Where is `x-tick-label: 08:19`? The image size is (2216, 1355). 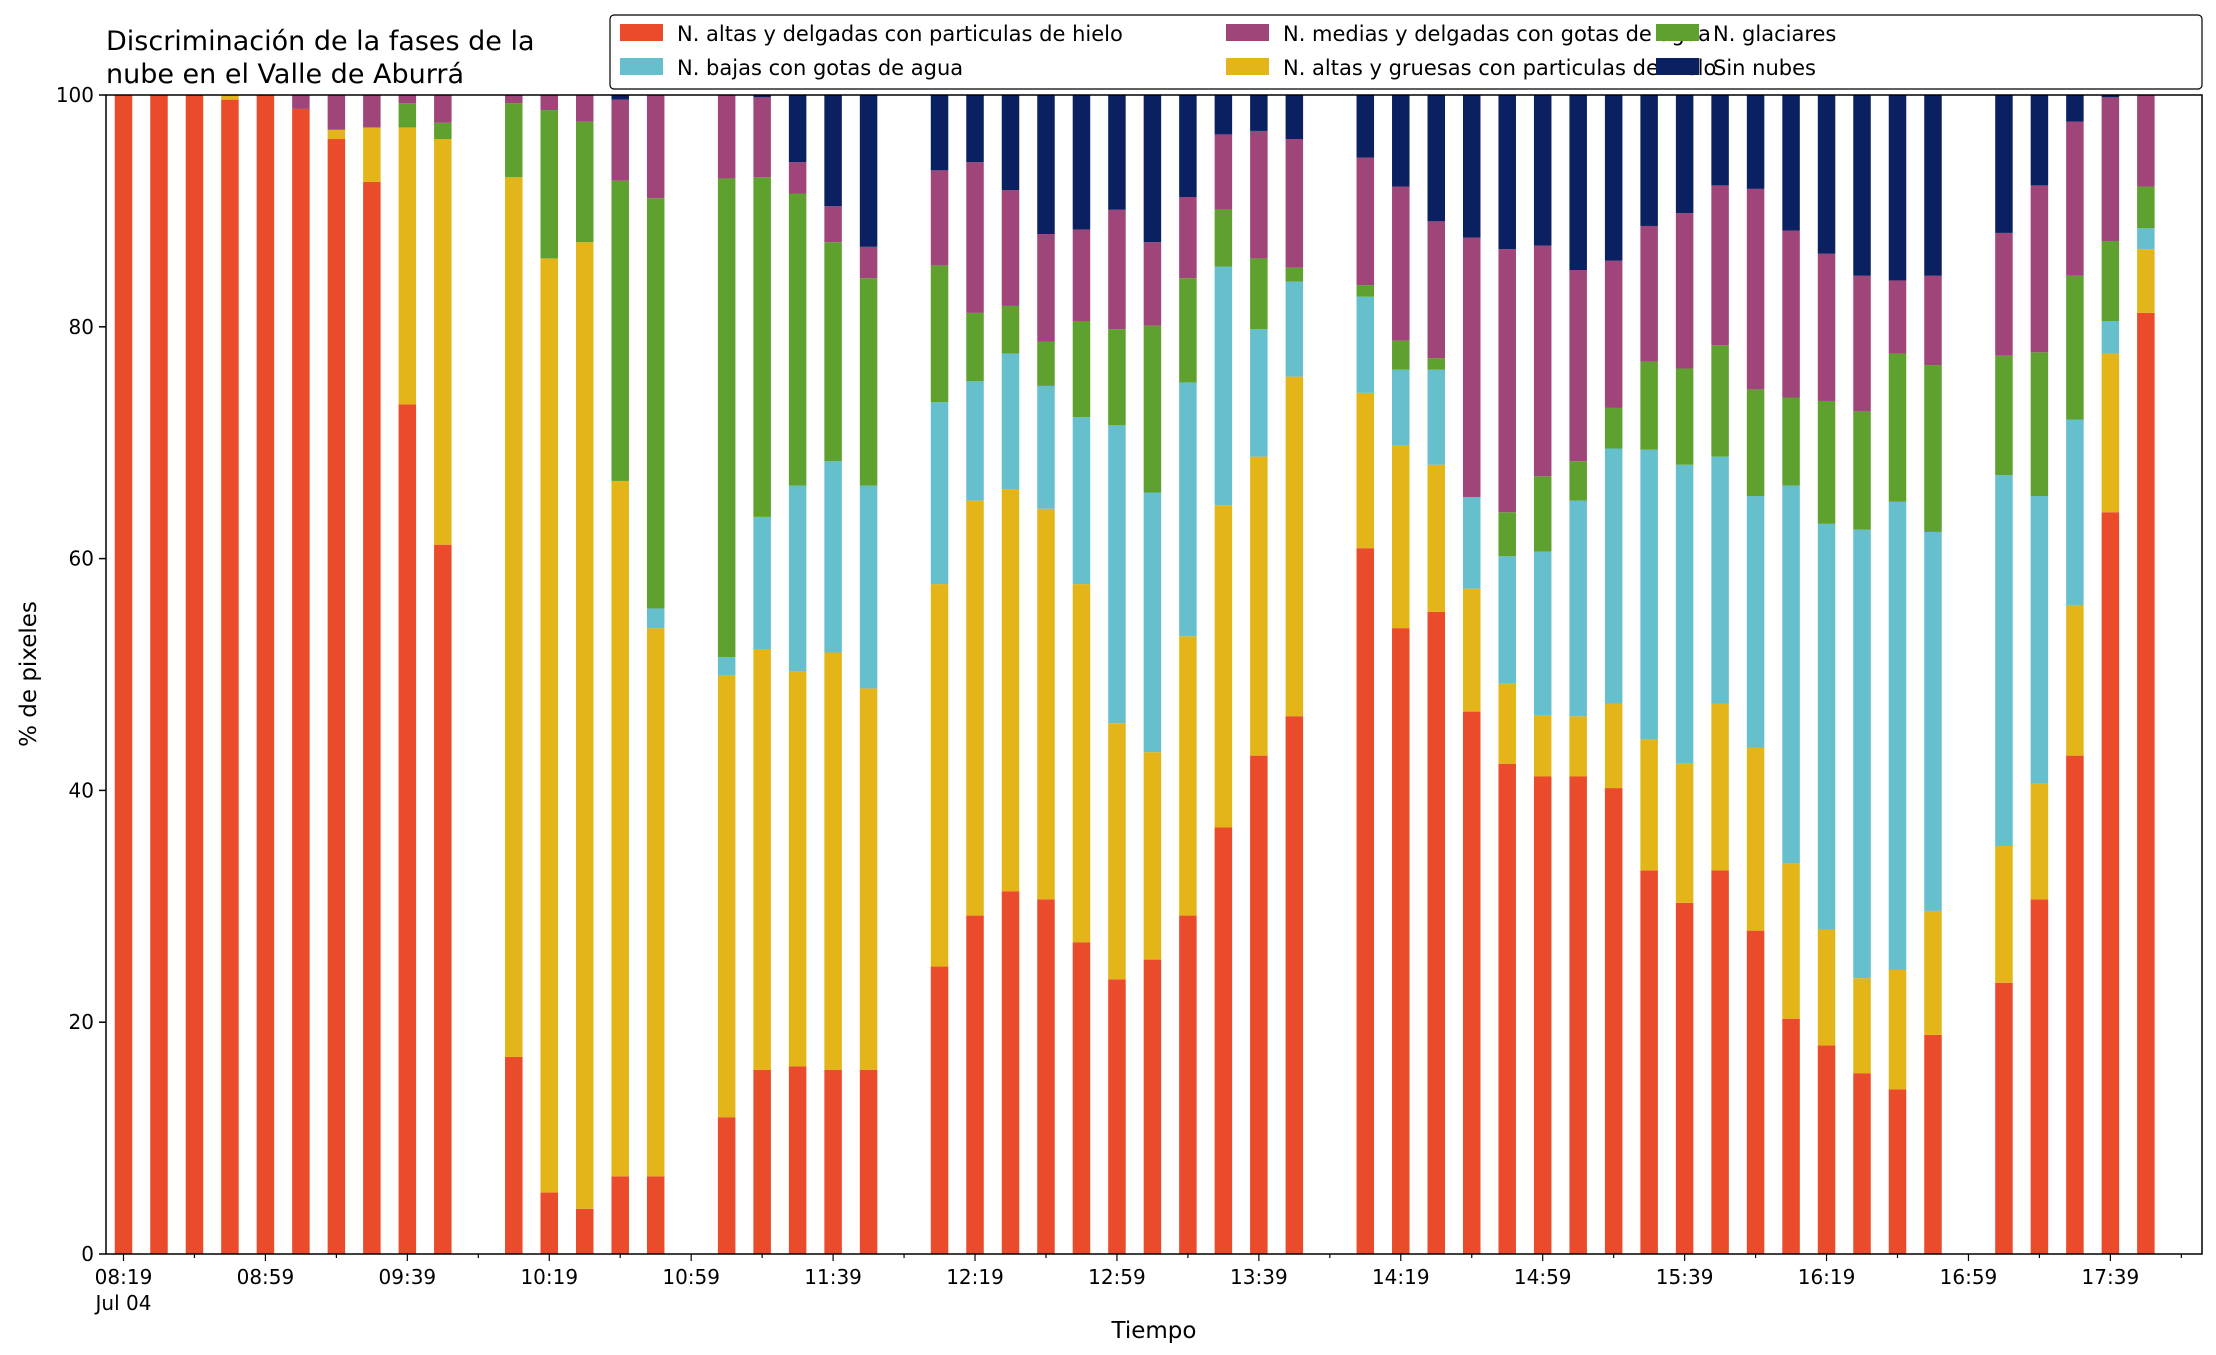
x-tick-label: 08:19 is located at coordinates (124, 1277).